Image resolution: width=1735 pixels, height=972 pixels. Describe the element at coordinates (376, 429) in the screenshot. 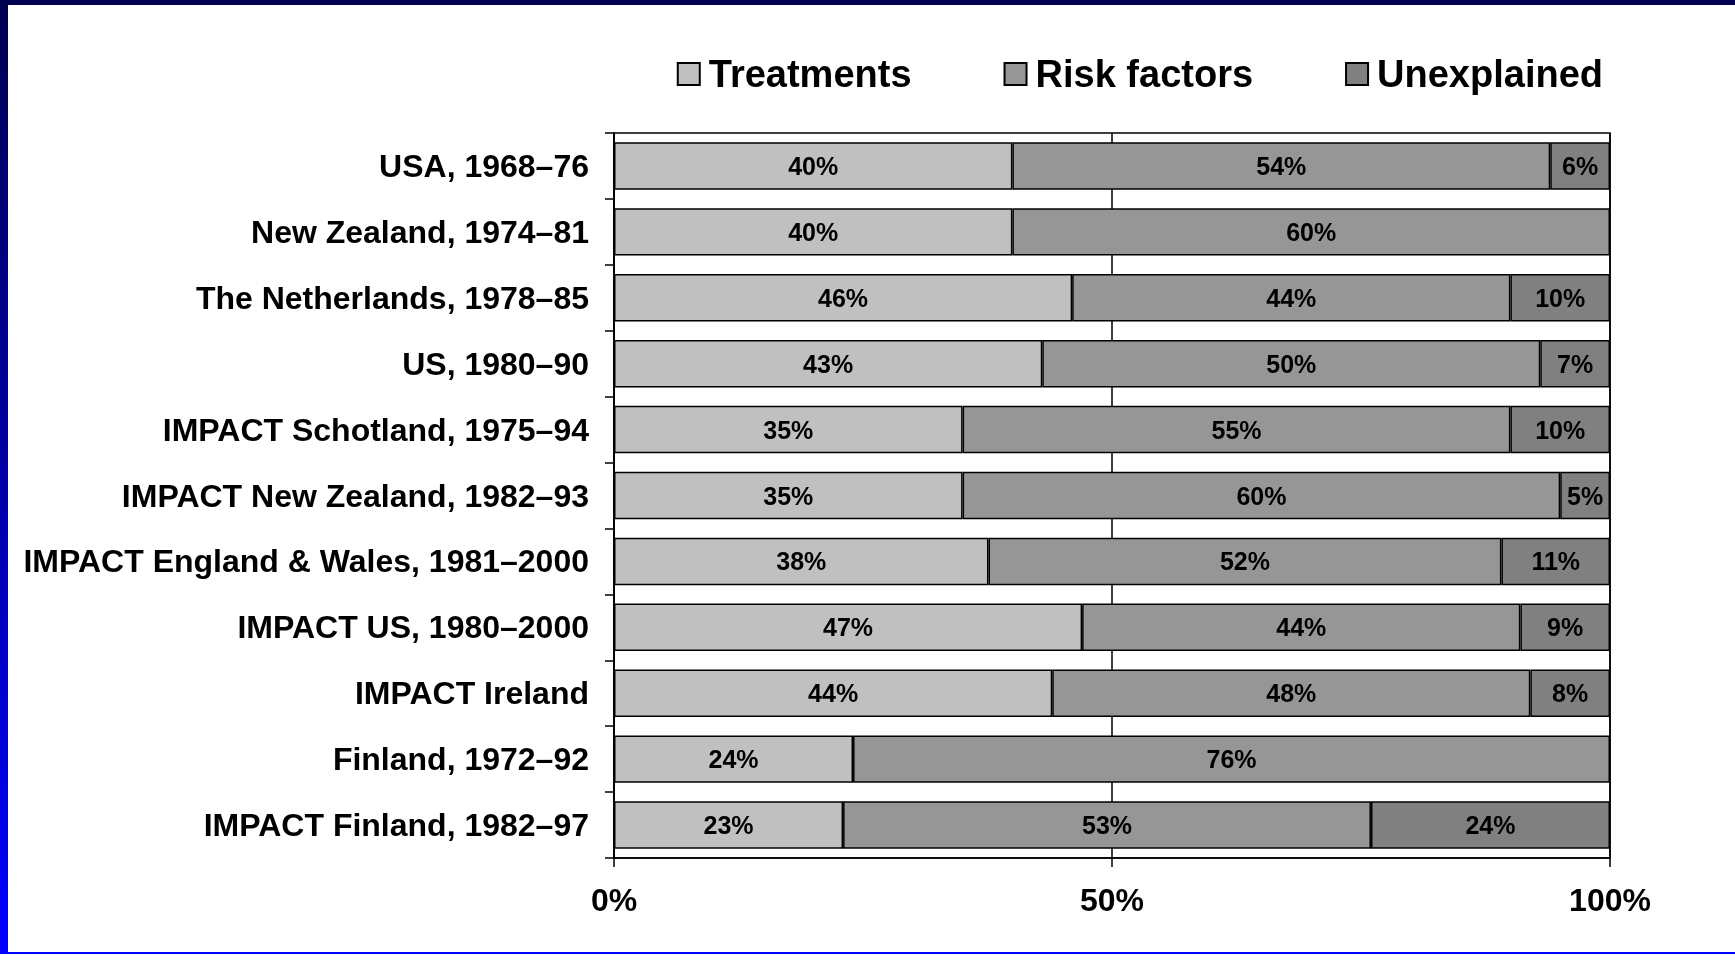

I see `y-tick-label: IMPACT Schotland, 1975–94` at that location.